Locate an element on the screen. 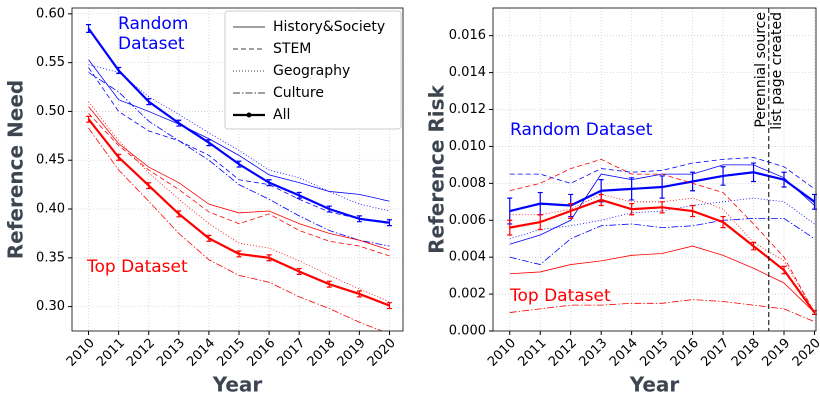 This screenshot has height=404, width=820. y-tick-label: 0.006 is located at coordinates (467, 220).